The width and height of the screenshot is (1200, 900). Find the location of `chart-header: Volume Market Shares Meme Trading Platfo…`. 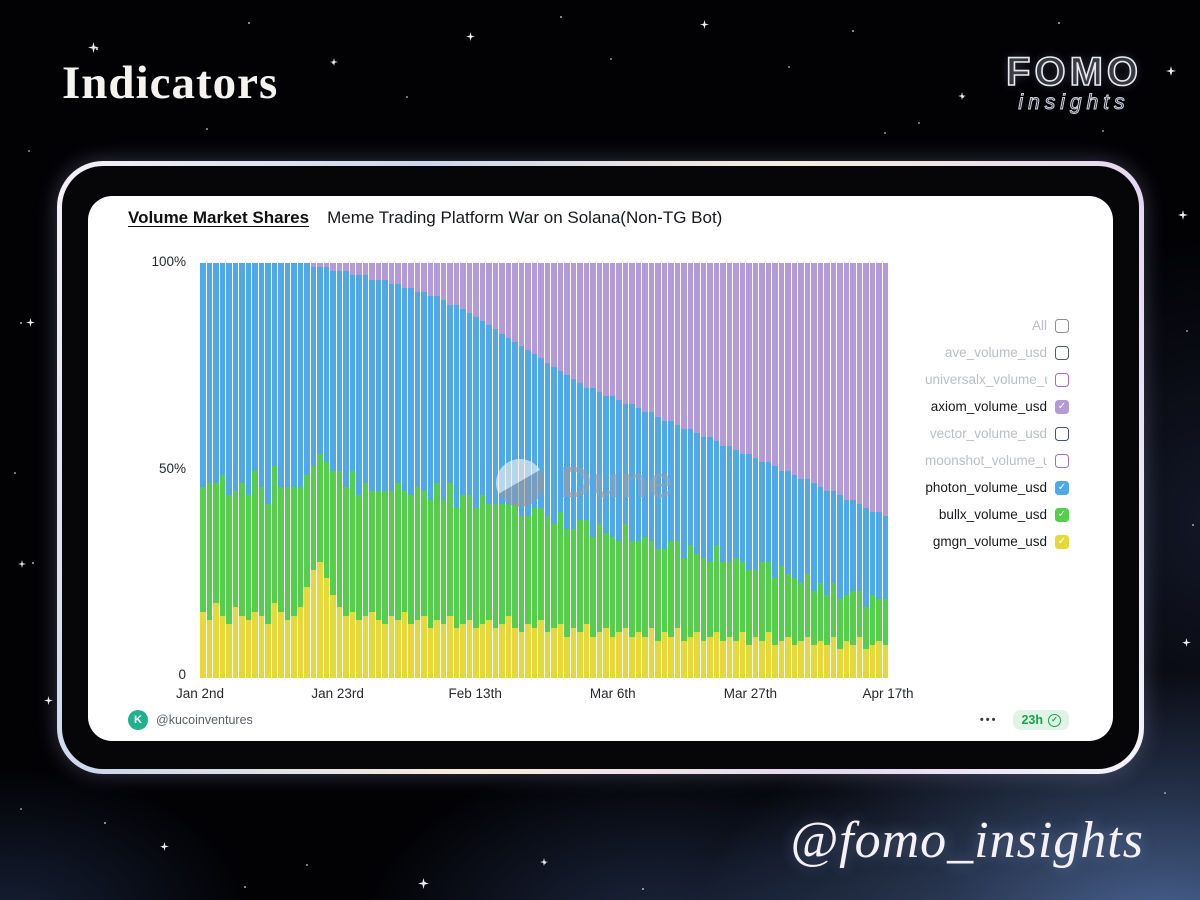

chart-header: Volume Market Shares Meme Trading Platfo… is located at coordinates (425, 218).